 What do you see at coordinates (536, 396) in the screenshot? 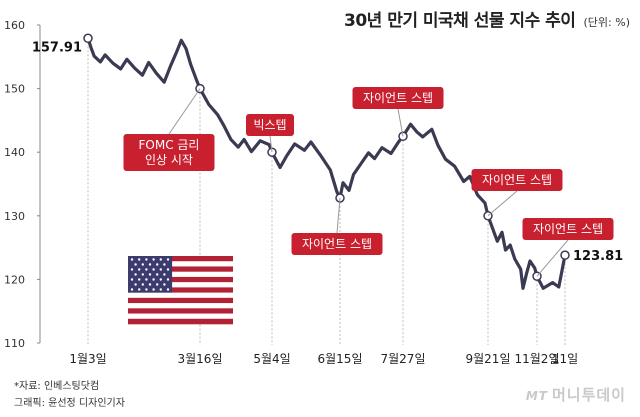
I see `watermark-mt: MT` at bounding box center [536, 396].